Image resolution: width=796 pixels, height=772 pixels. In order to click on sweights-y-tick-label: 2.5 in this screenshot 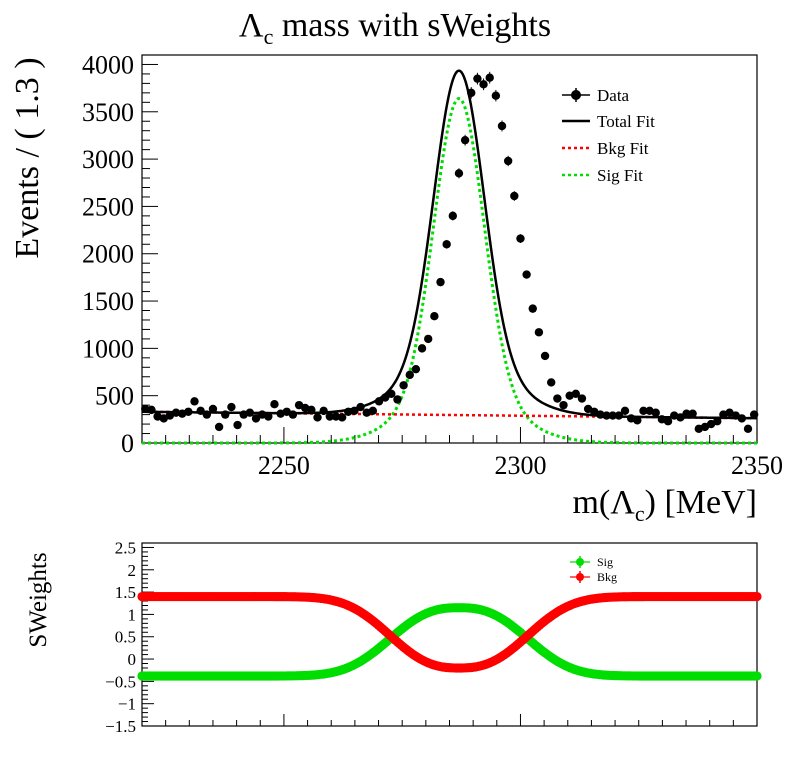, I will do `click(125, 547)`.